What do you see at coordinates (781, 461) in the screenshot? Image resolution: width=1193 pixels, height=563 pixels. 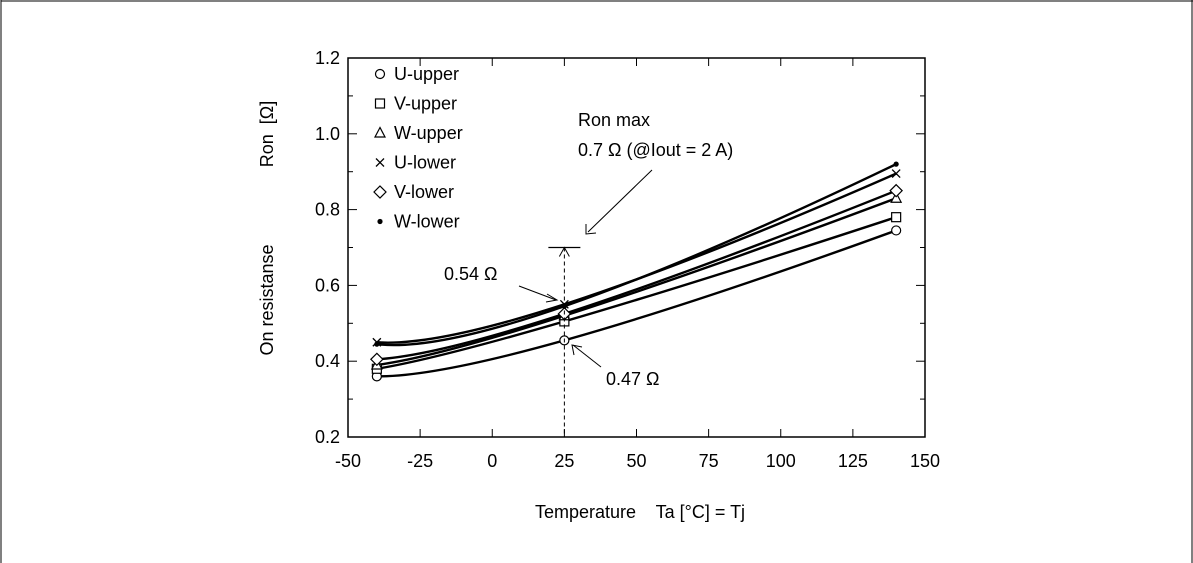 I see `x-tick-label: 100` at bounding box center [781, 461].